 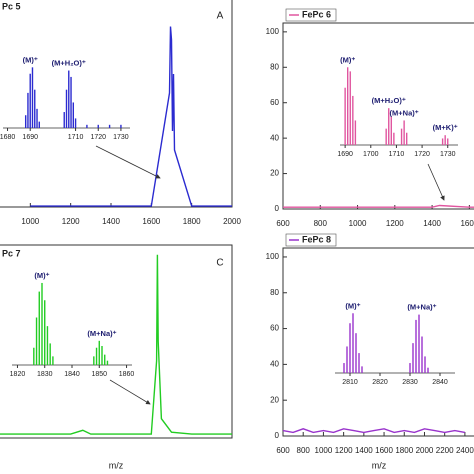 I want to click on x-tick-label: 2200, so click(x=445, y=450).